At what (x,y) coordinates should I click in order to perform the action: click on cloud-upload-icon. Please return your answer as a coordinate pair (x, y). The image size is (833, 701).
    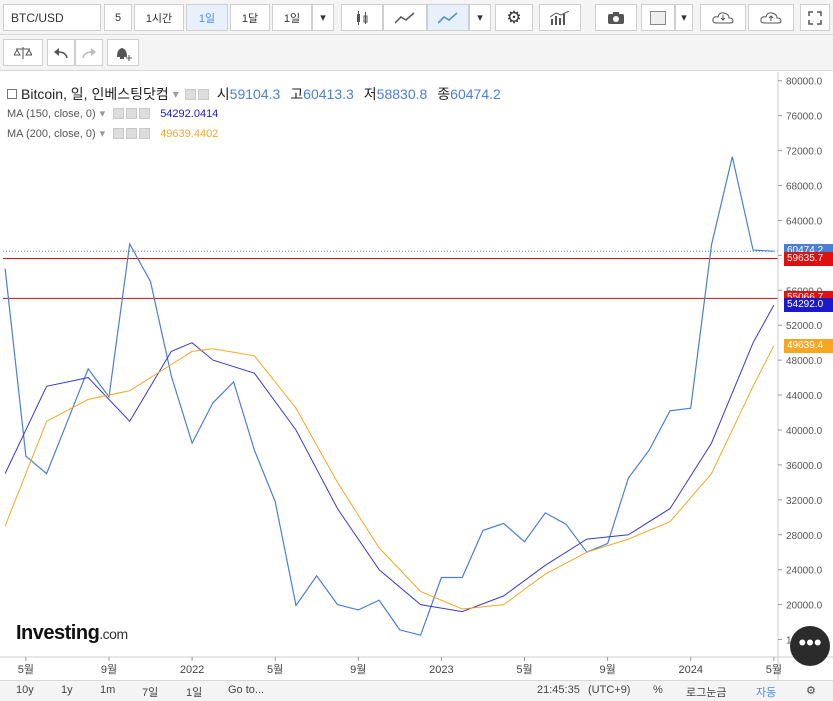
    Looking at the image, I should click on (771, 17).